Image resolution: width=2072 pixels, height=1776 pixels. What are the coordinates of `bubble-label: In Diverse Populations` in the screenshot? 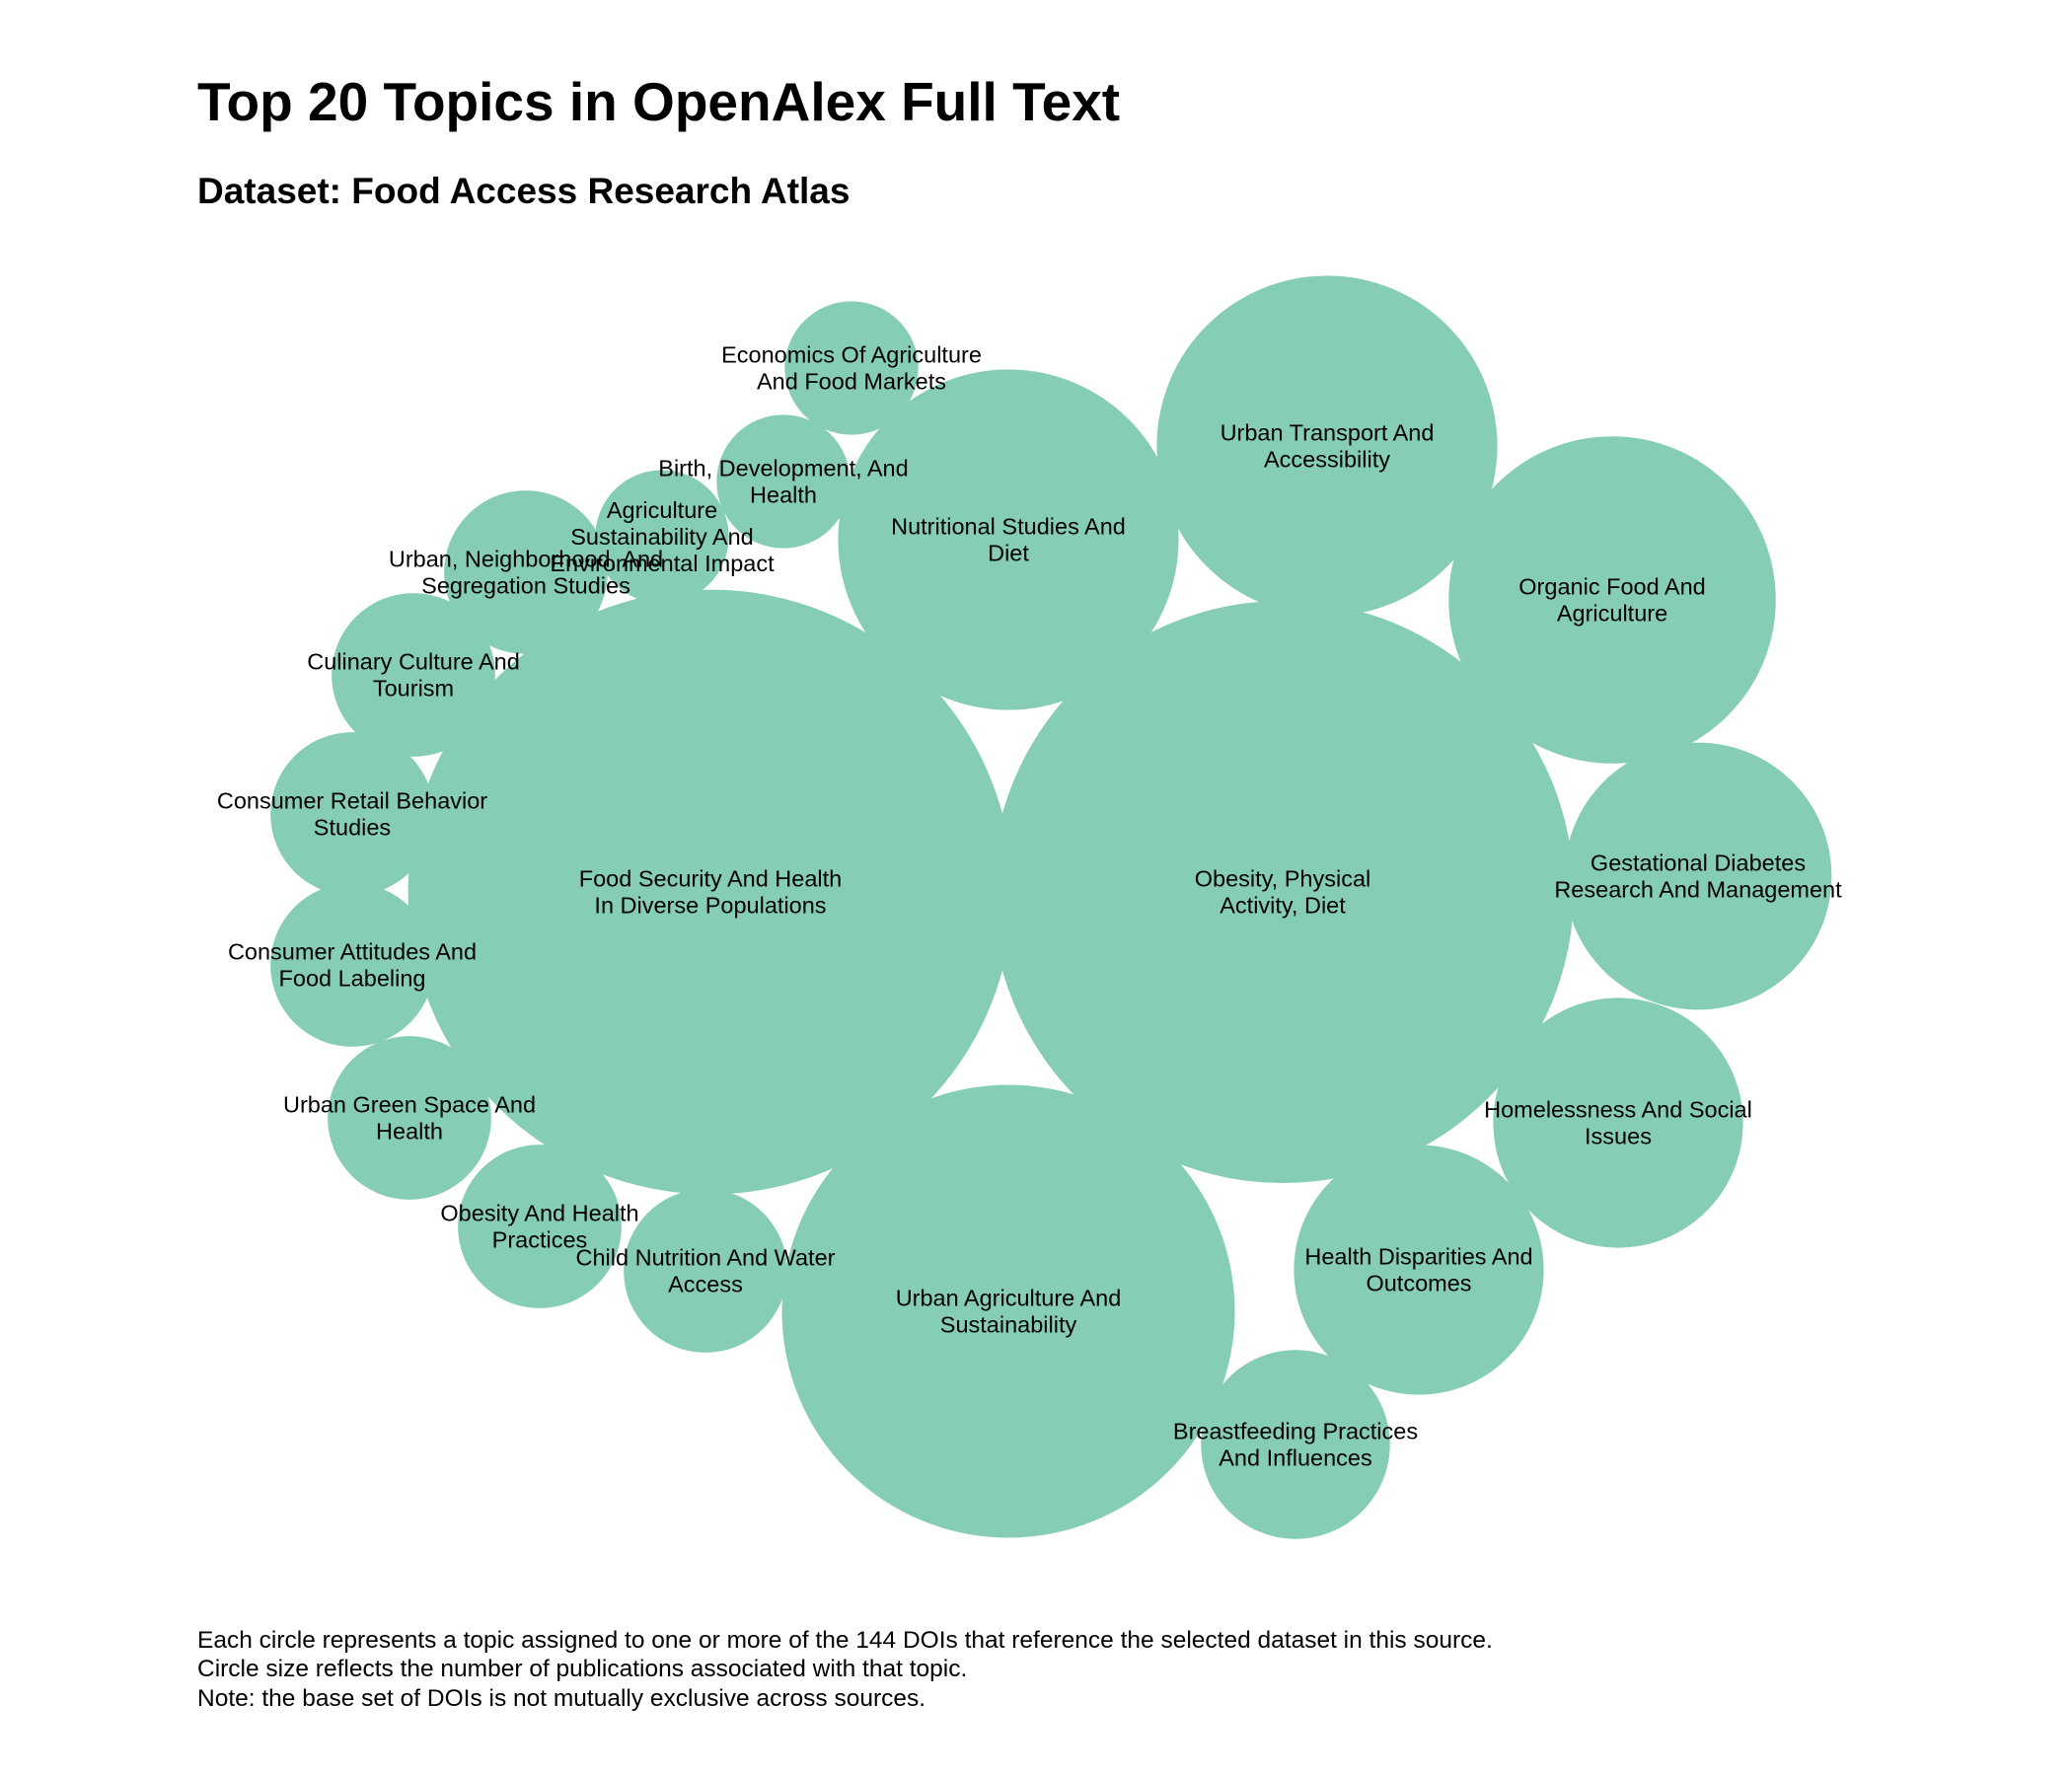 It's located at (710, 906).